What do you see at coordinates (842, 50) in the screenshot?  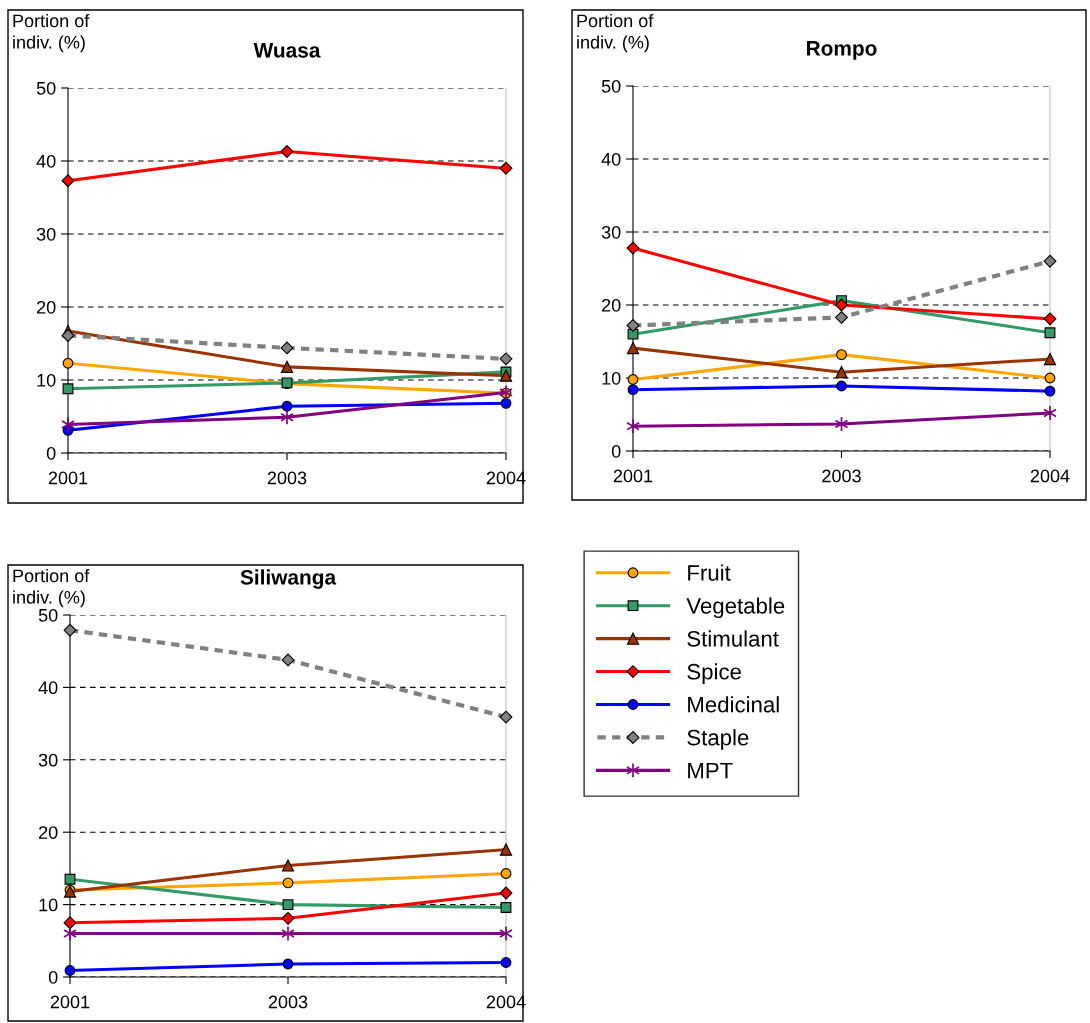 I see `chart-title: Rompo` at bounding box center [842, 50].